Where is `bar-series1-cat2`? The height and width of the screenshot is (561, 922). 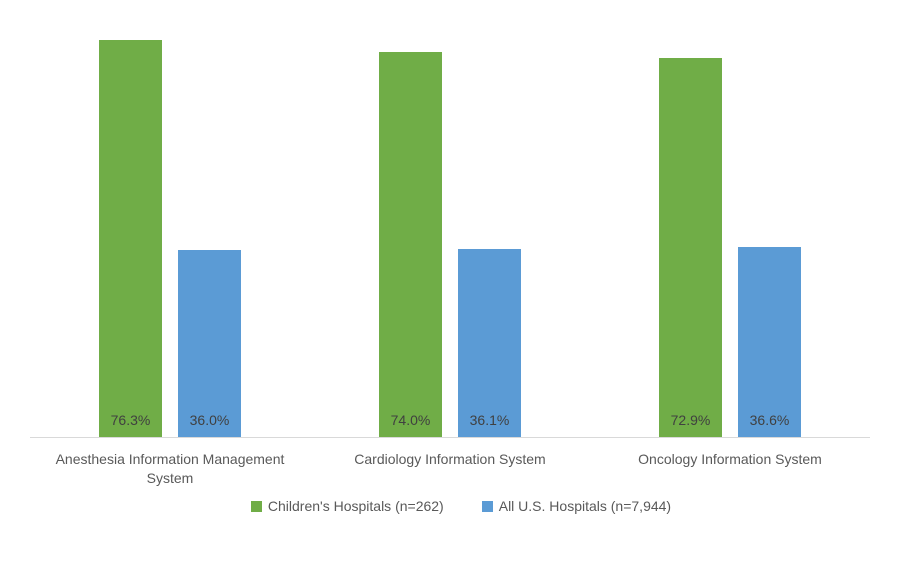 bar-series1-cat2 is located at coordinates (769, 342).